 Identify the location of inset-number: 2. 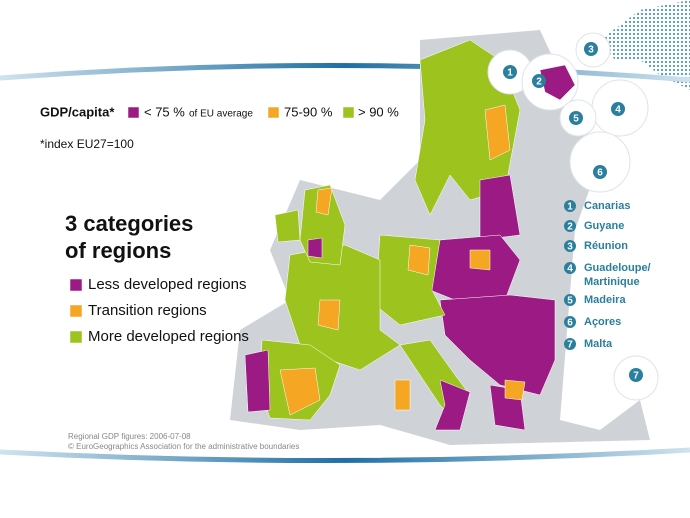
(539, 82).